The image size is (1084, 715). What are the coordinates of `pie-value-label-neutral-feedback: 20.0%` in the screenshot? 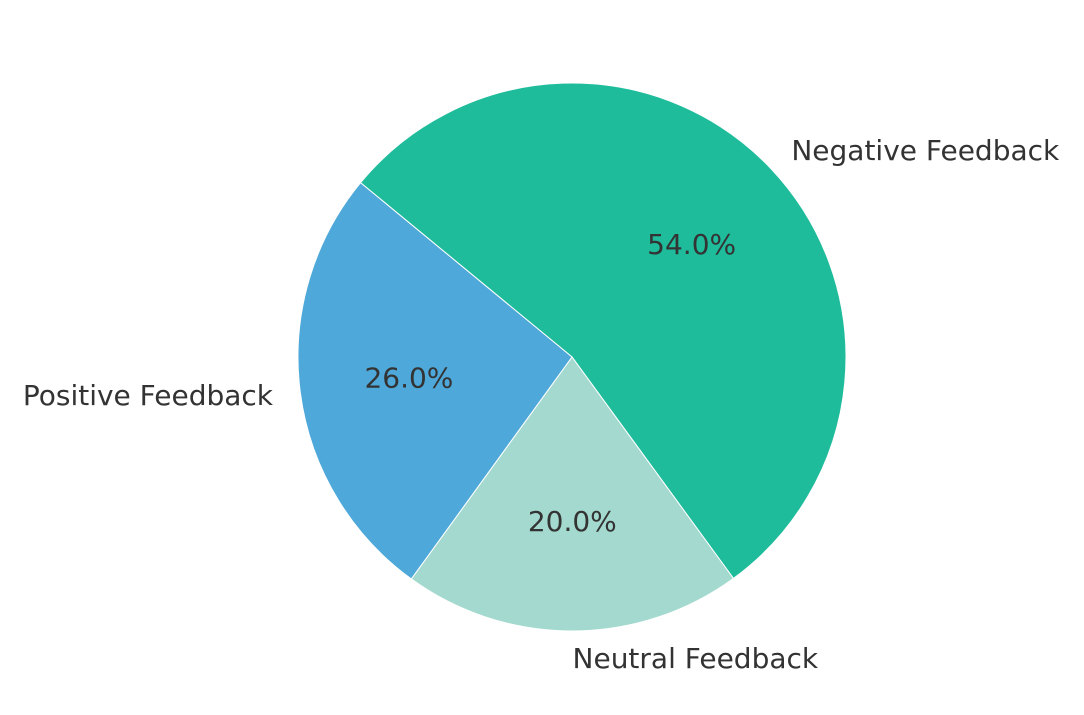 It's located at (572, 521).